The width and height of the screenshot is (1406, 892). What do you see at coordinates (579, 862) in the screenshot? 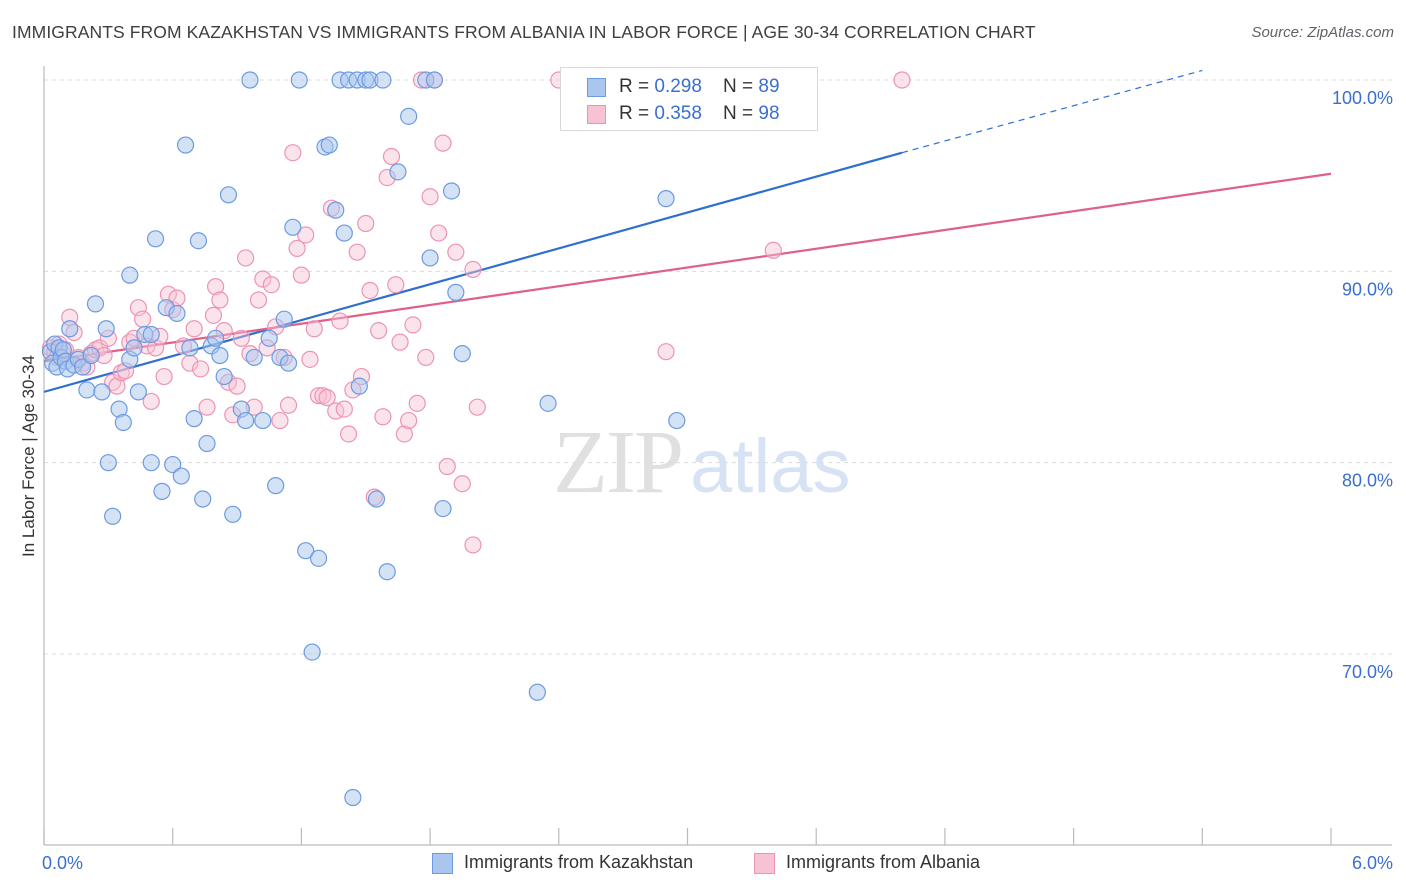
I see `bottom-legend-label-kazakhstan: Immigrants from Kazakhstan` at bounding box center [579, 862].